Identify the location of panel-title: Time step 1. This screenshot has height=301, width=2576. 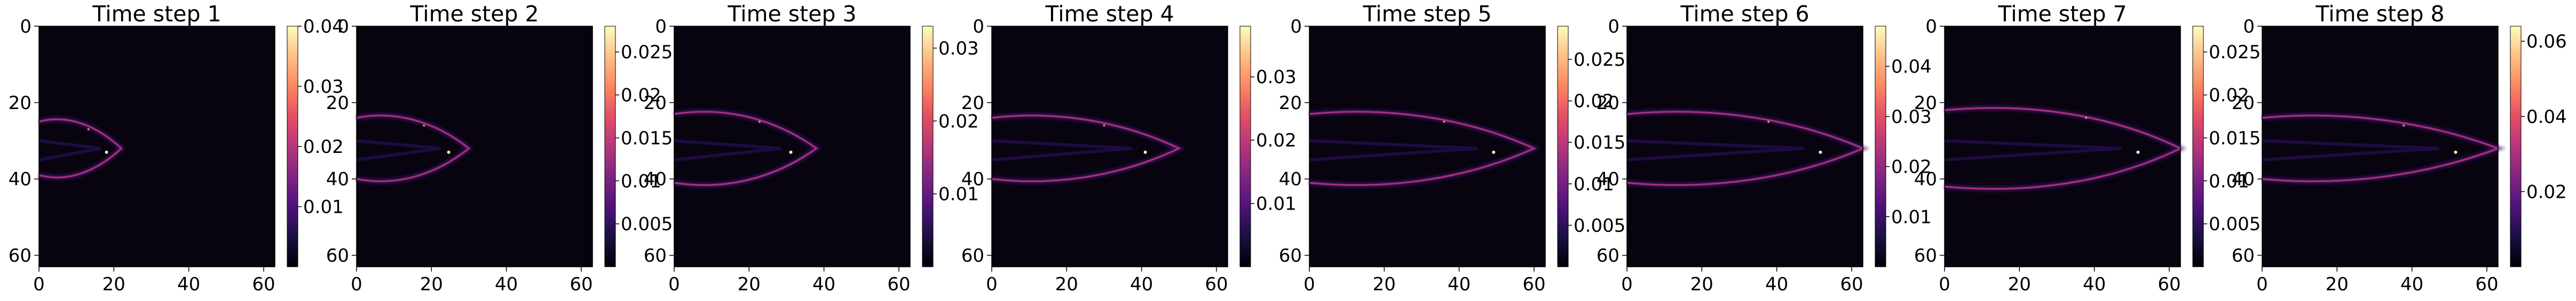
(156, 14).